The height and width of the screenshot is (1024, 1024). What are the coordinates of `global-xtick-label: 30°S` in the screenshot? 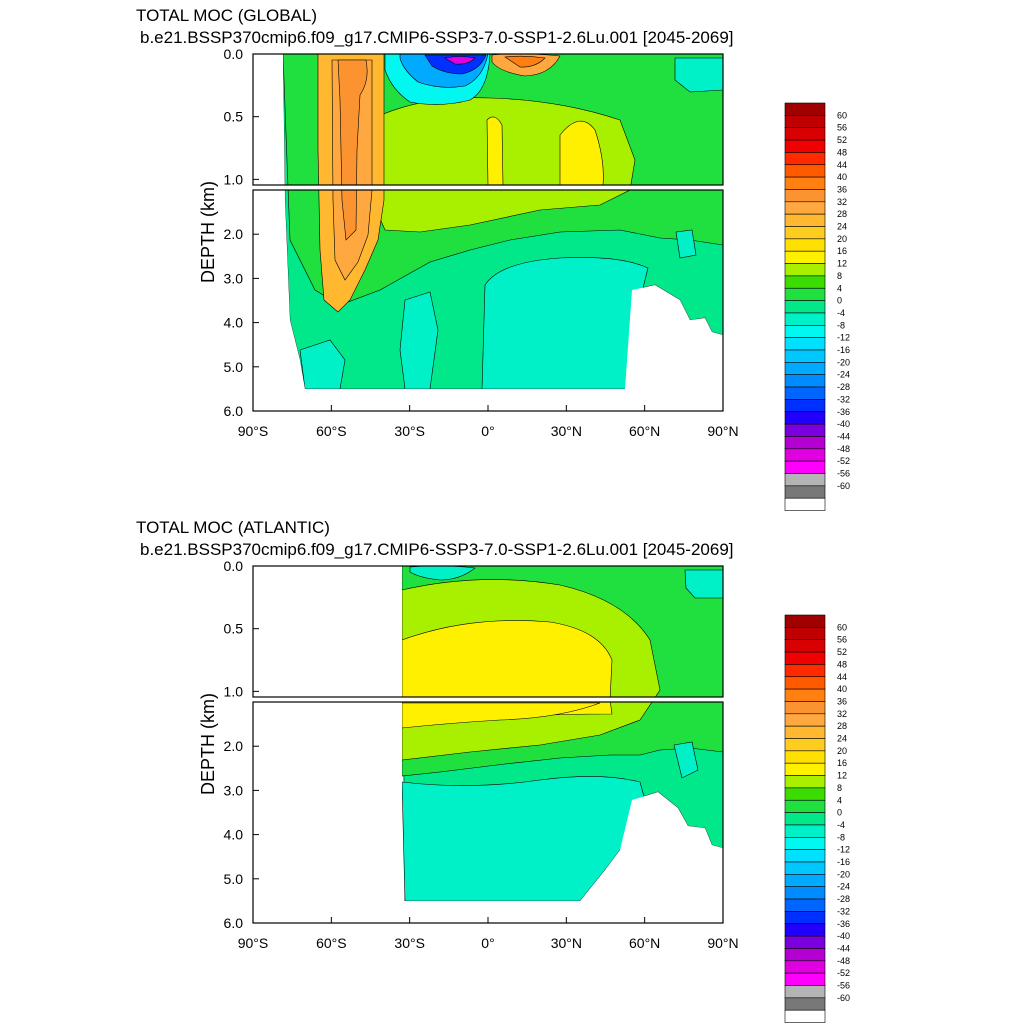 It's located at (409, 431).